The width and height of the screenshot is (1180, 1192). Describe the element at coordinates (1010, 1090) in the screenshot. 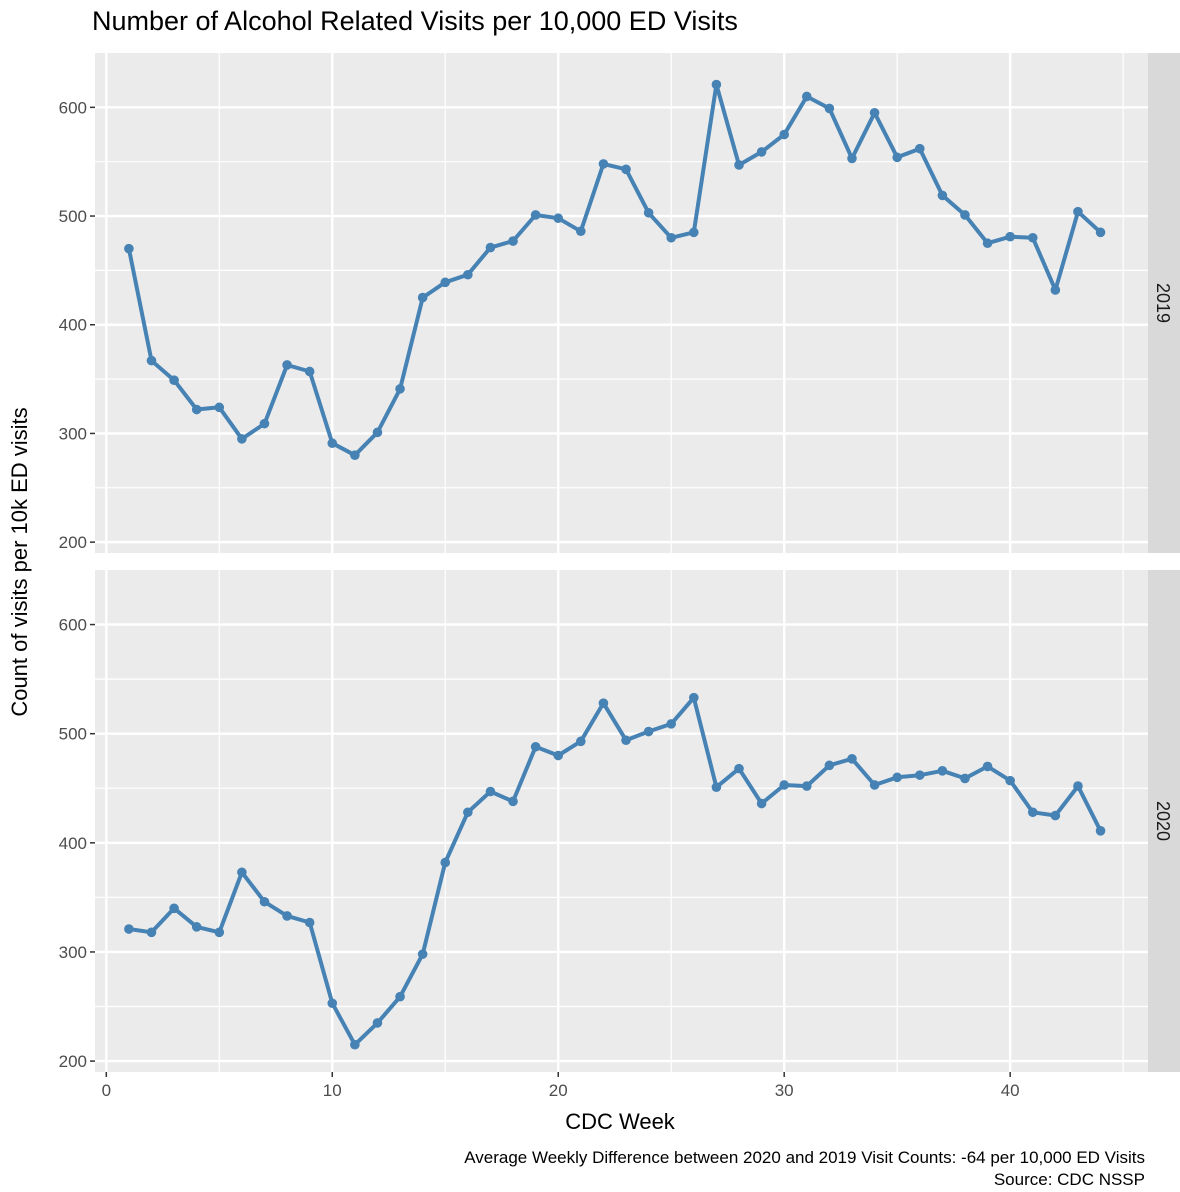

I see `x-tick-label: 40` at that location.